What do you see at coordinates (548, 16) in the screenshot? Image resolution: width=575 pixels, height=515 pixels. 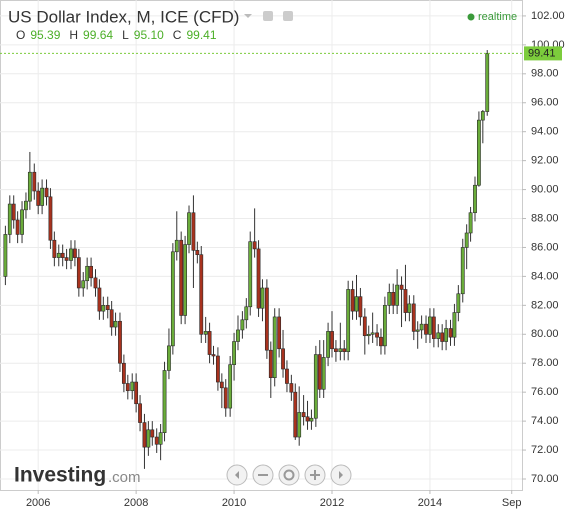 I see `y-tick-label: 102.00` at bounding box center [548, 16].